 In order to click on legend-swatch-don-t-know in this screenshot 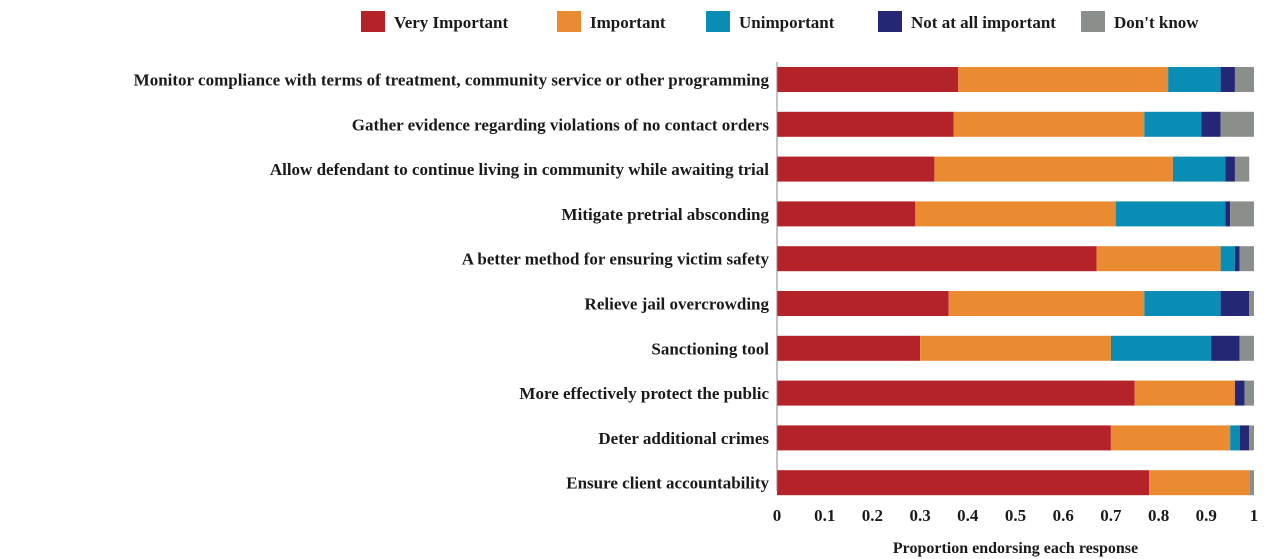, I will do `click(1093, 21)`.